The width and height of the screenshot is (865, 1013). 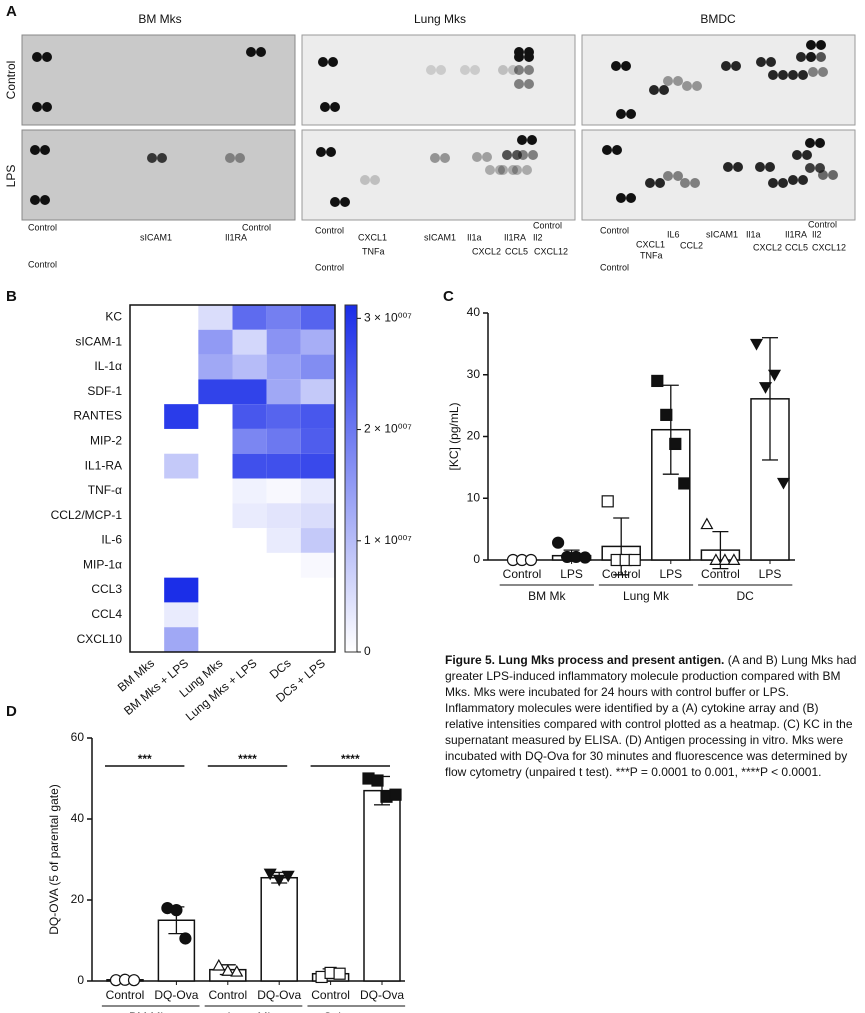 What do you see at coordinates (104, 391) in the screenshot?
I see `row-label: SDF-1` at bounding box center [104, 391].